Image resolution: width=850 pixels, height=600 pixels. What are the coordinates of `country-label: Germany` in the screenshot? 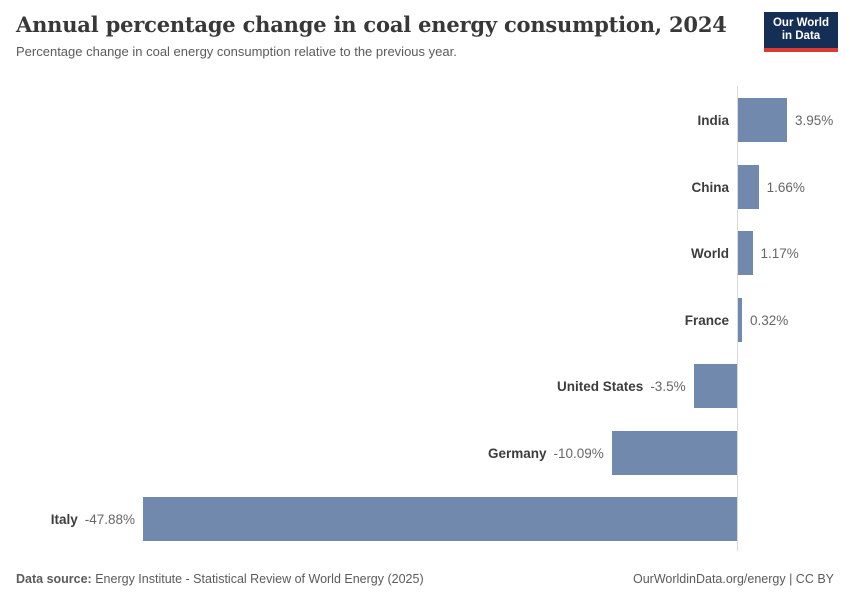 It's located at (517, 453).